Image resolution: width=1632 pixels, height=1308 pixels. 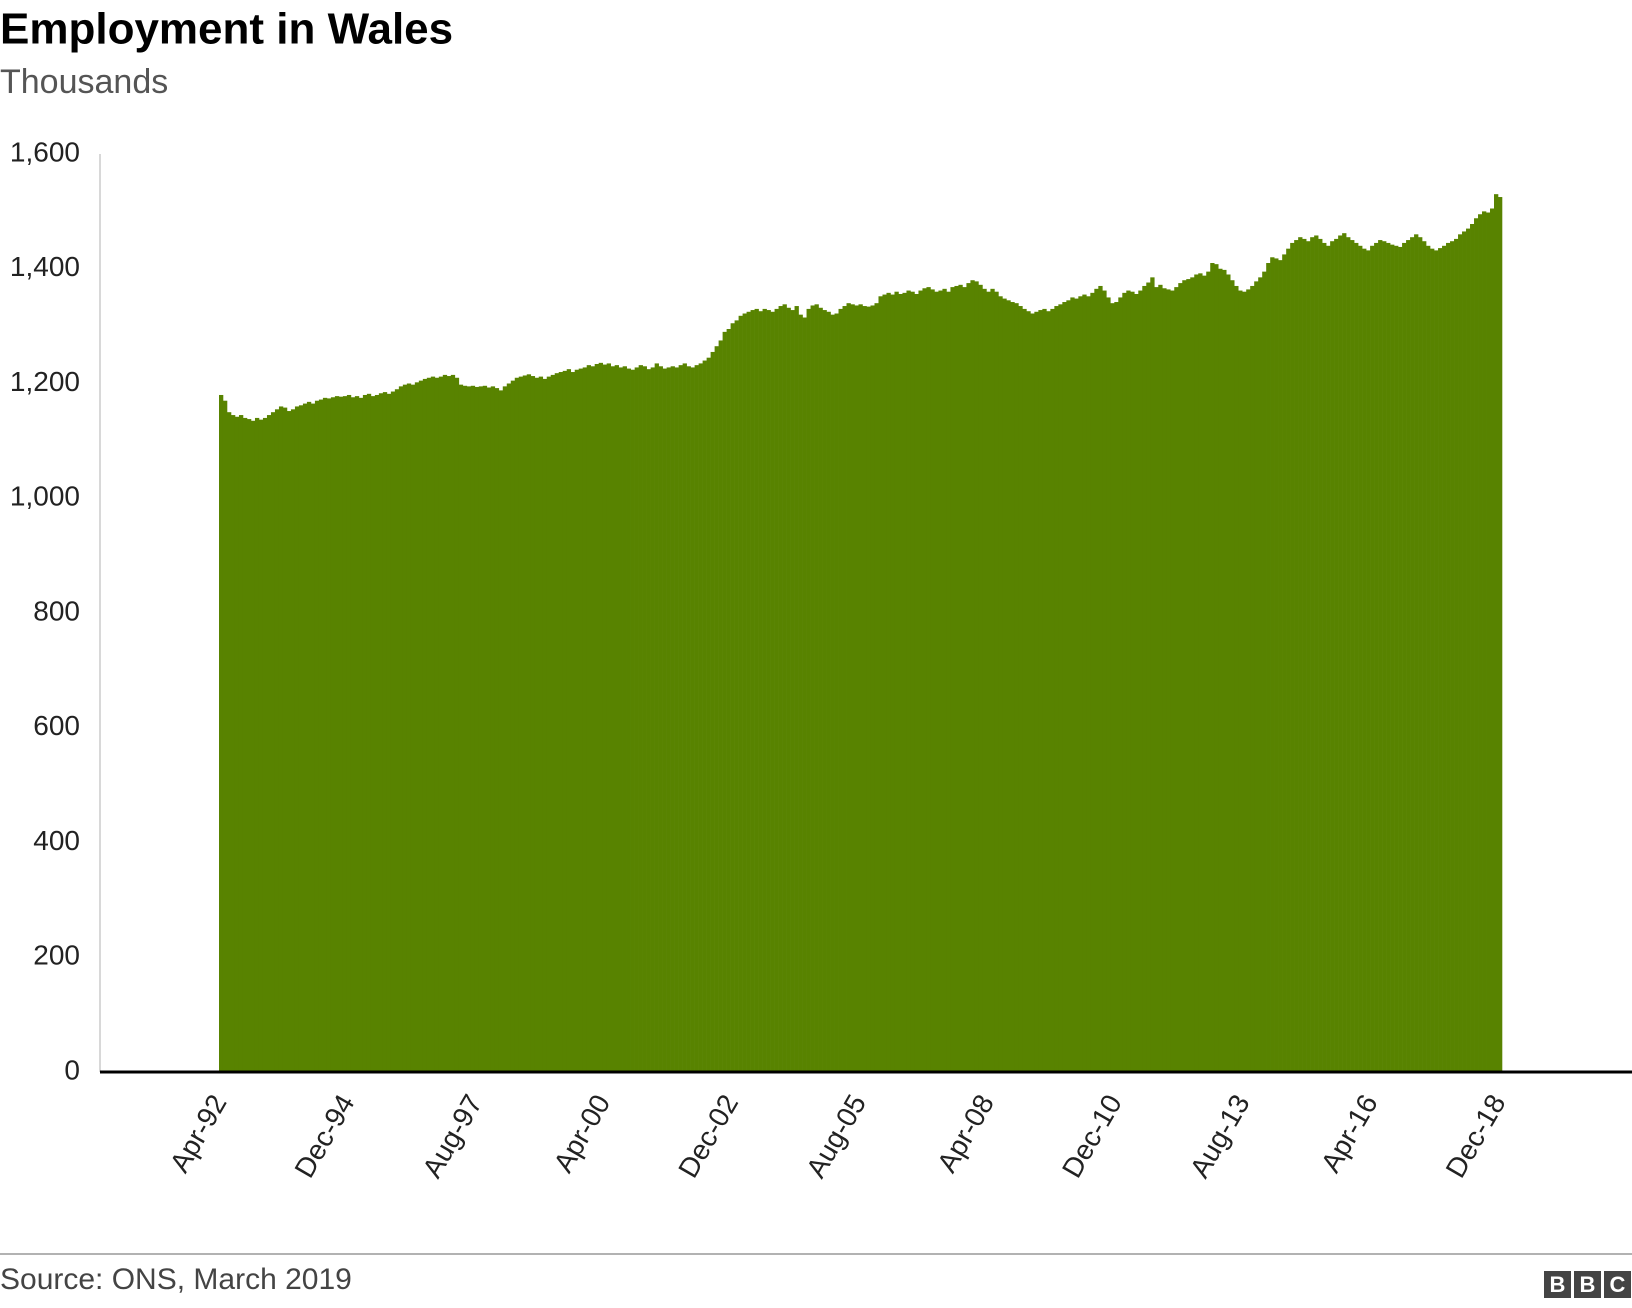 I want to click on y-tick-label: 1,600, so click(x=45, y=151).